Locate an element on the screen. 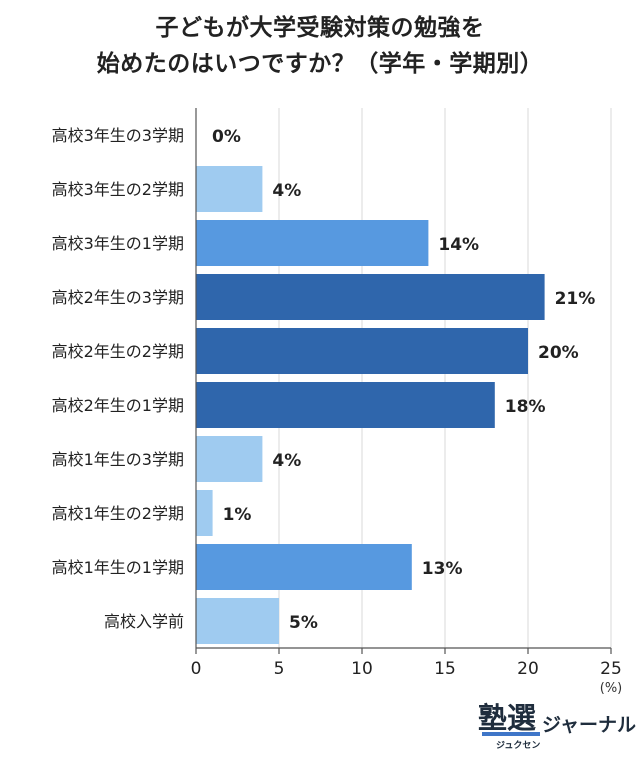 This screenshot has height=764, width=640. category-label-2: 高校3年生の1学期 is located at coordinates (118, 243).